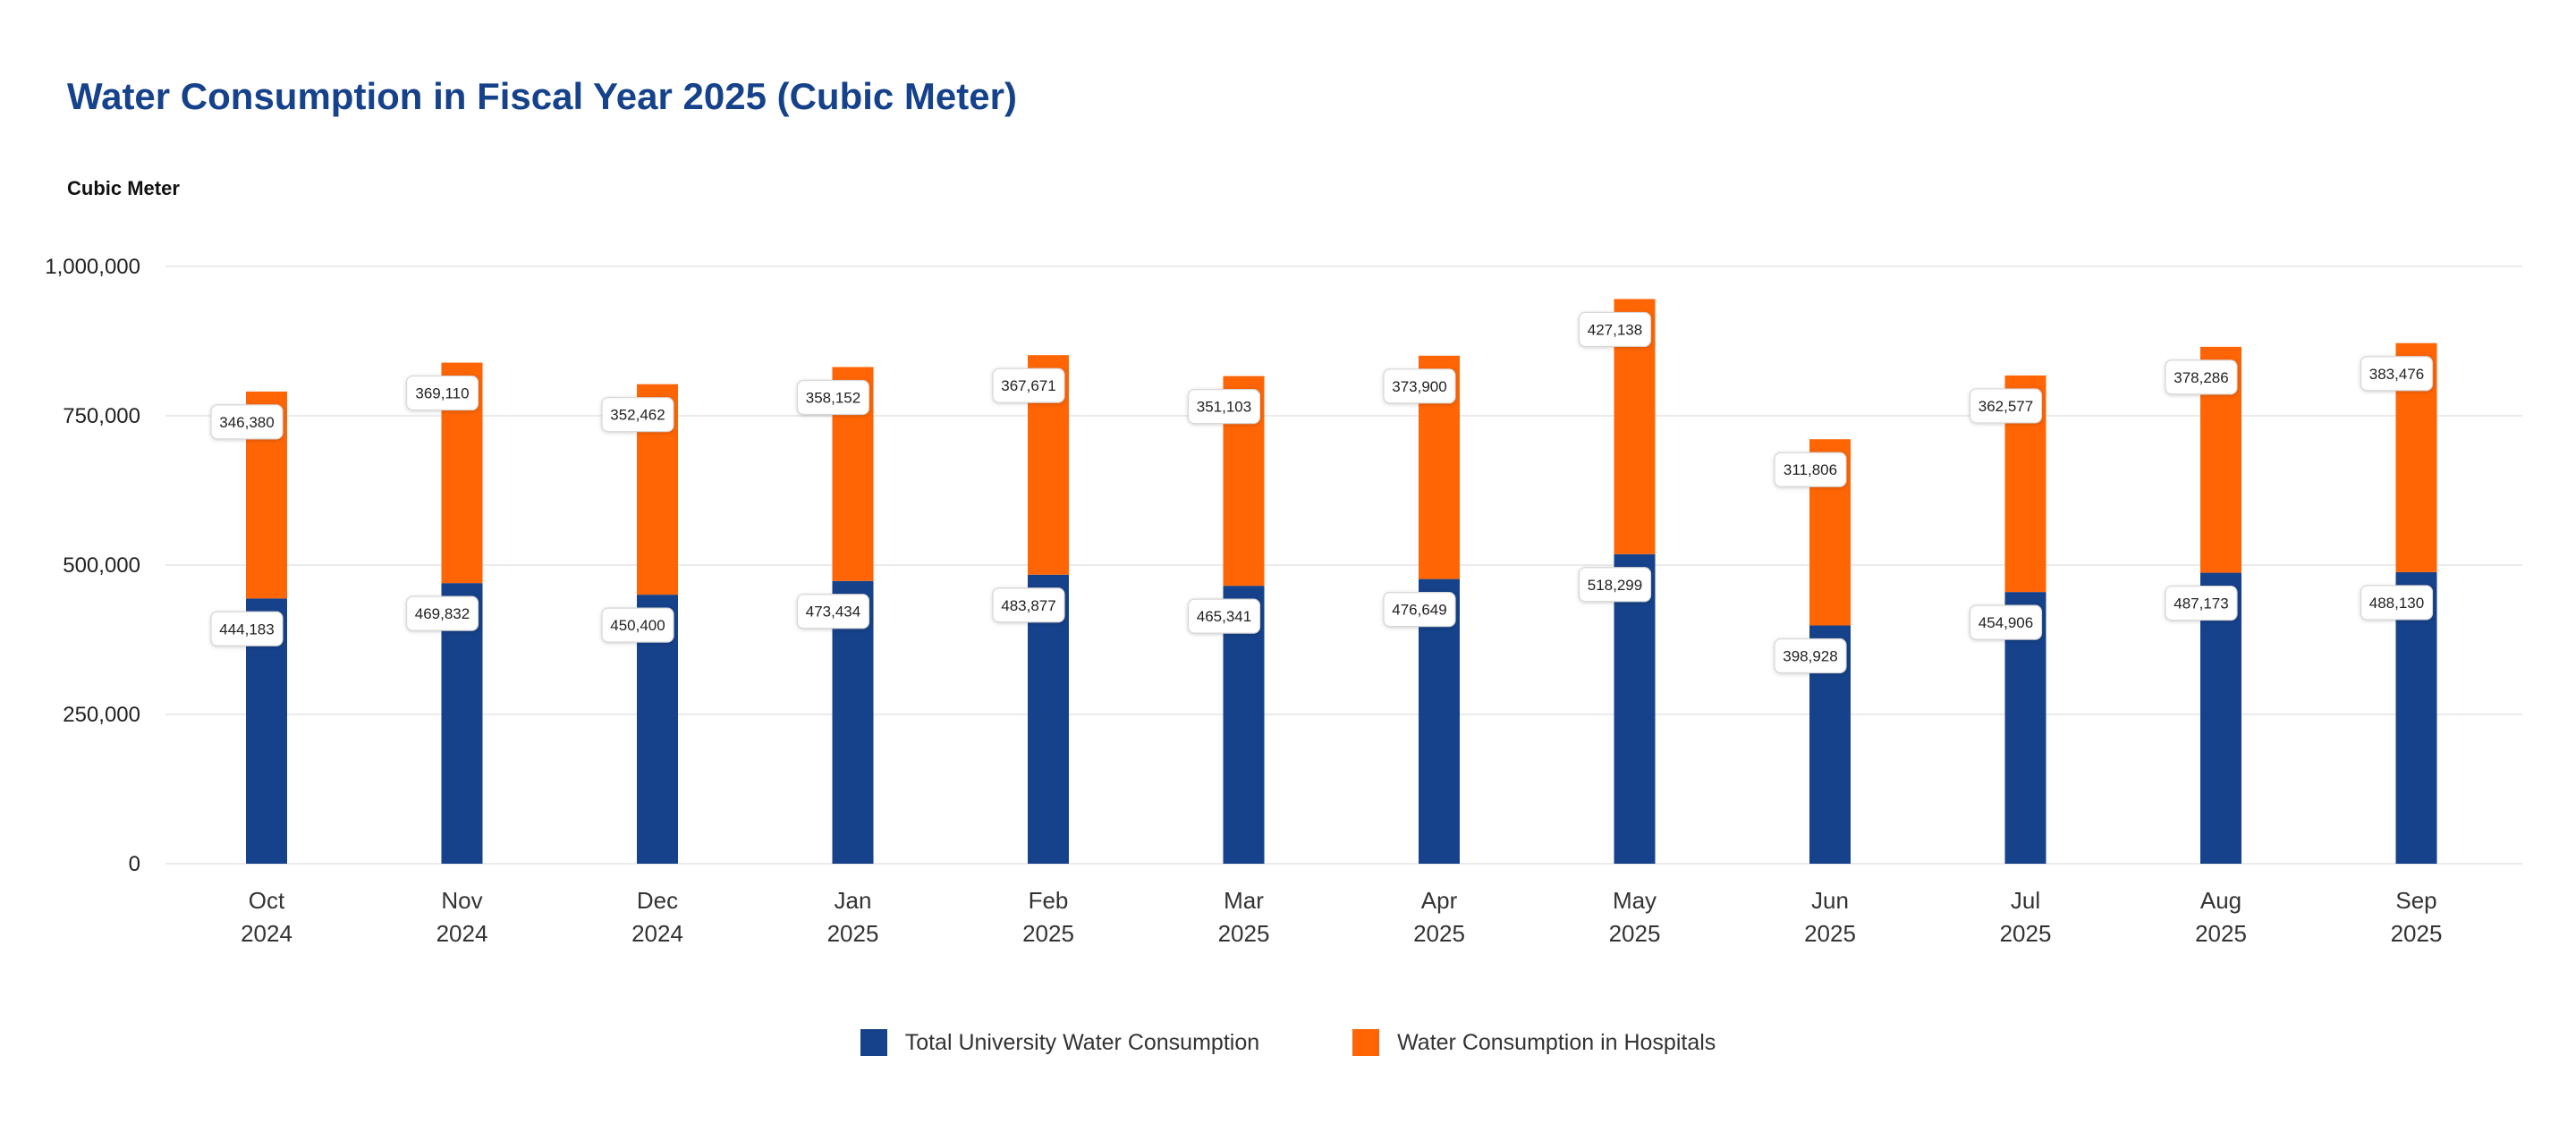 The width and height of the screenshot is (2576, 1140). I want to click on data-label-text: 487,173, so click(2201, 603).